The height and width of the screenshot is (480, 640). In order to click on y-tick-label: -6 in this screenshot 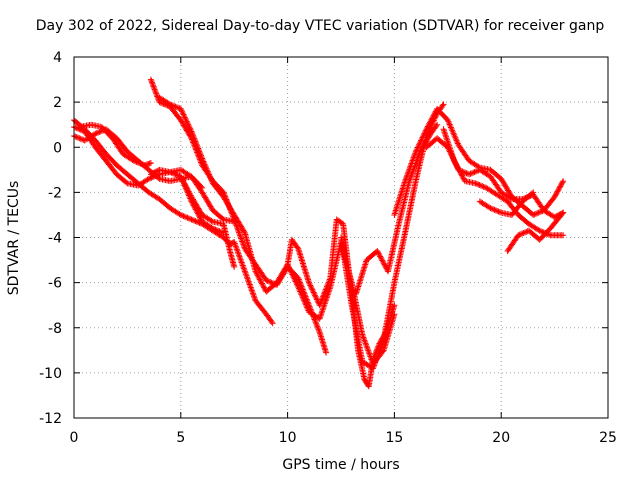, I will do `click(55, 284)`.